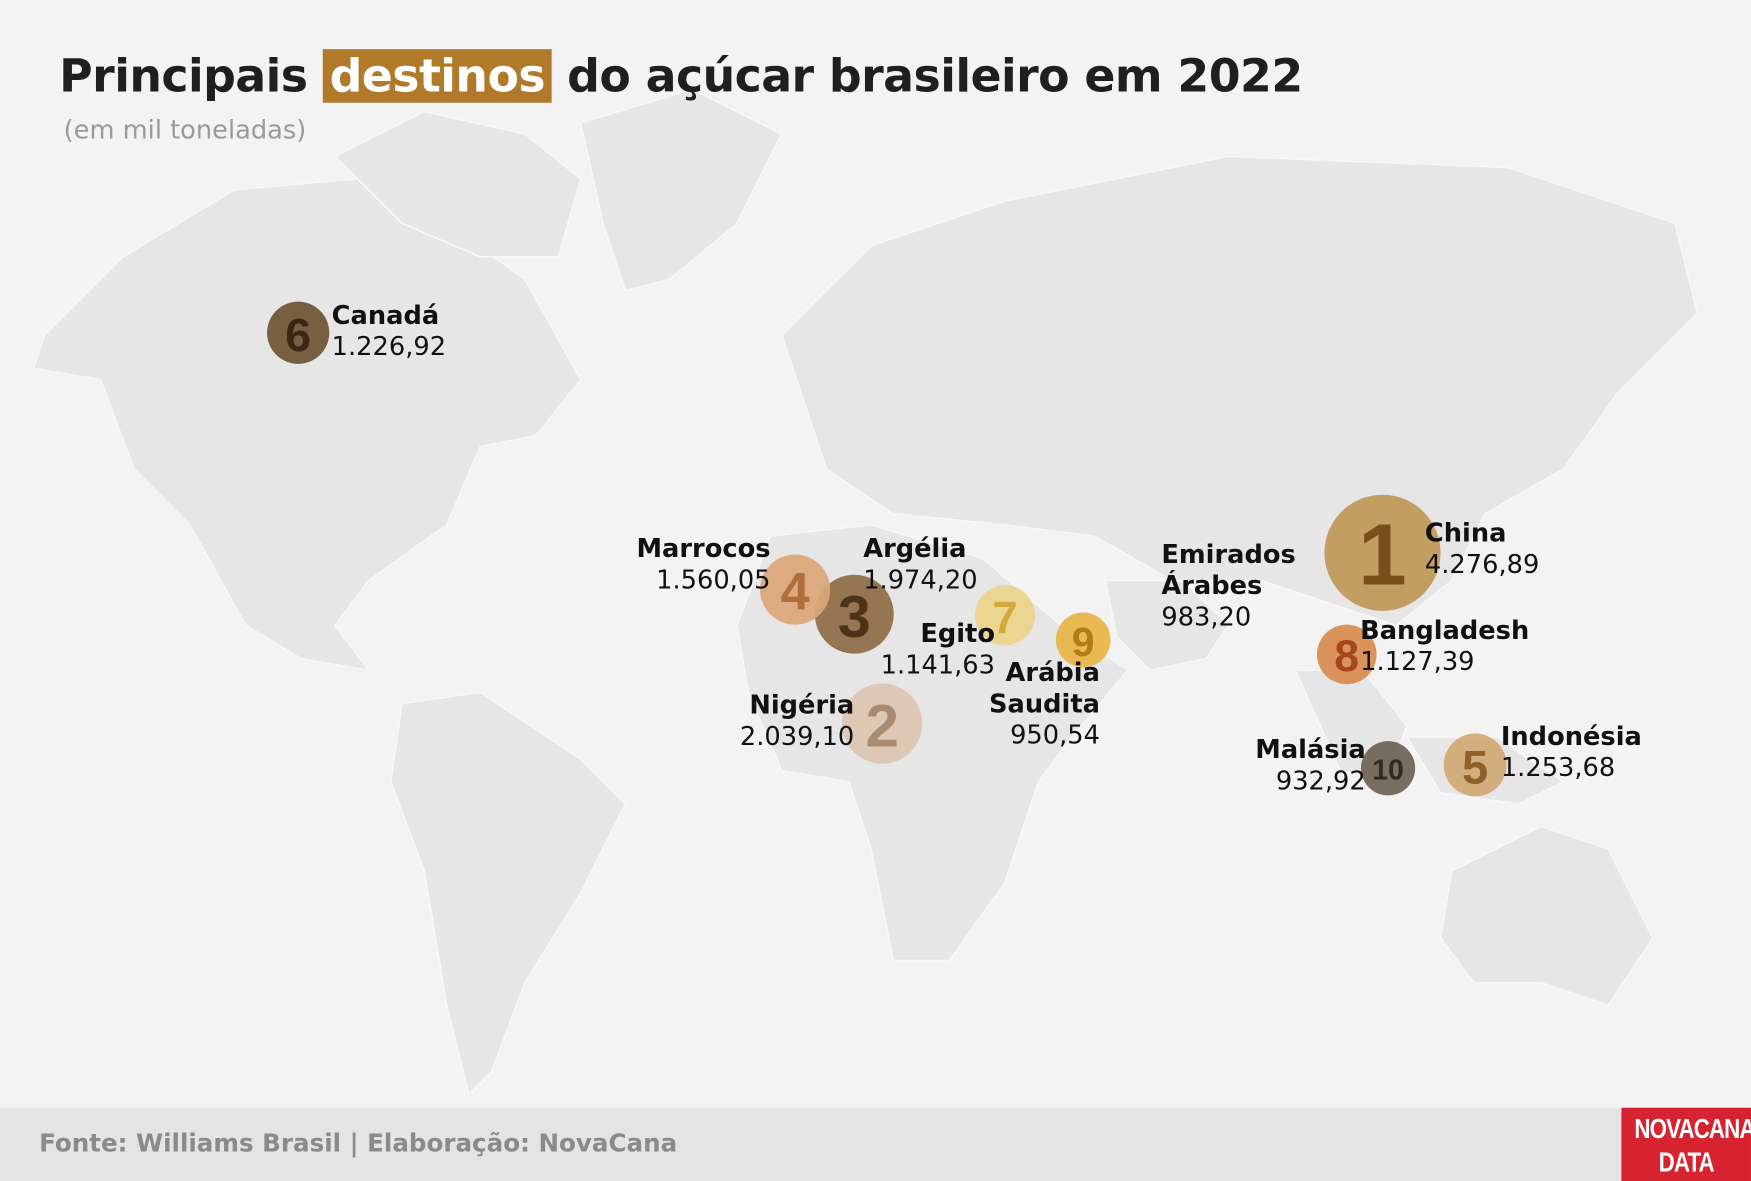 Image resolution: width=1751 pixels, height=1181 pixels. I want to click on point-label: Bangladesh 1.127,39, so click(1444, 646).